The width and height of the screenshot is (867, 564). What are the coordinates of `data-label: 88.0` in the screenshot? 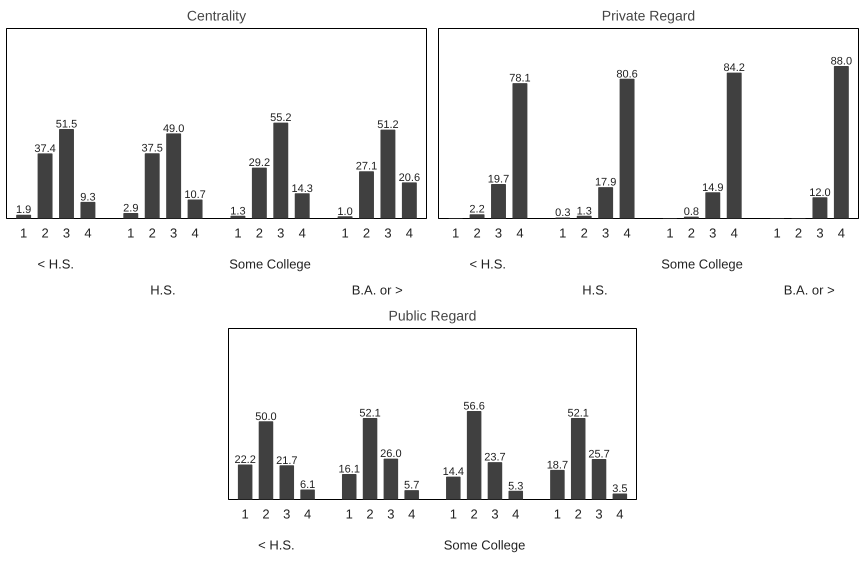 It's located at (841, 62).